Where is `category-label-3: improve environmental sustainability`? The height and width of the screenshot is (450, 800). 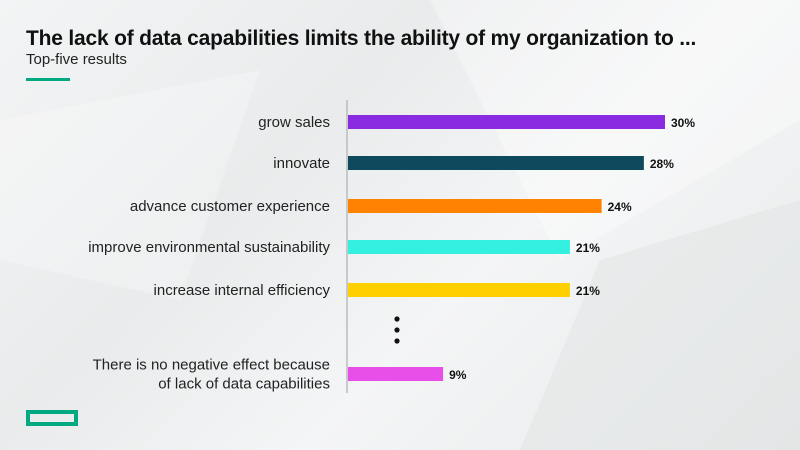
category-label-3: improve environmental sustainability is located at coordinates (209, 247).